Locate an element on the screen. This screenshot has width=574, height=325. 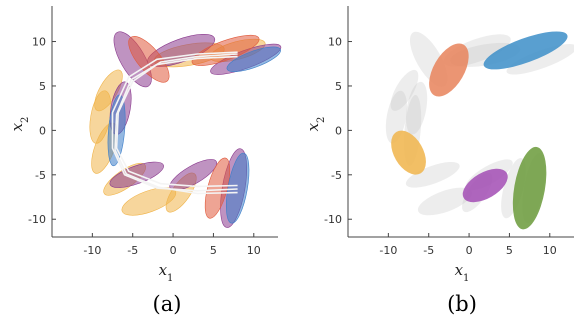
panel-b-x-tick-label: 0 is located at coordinates (469, 250).